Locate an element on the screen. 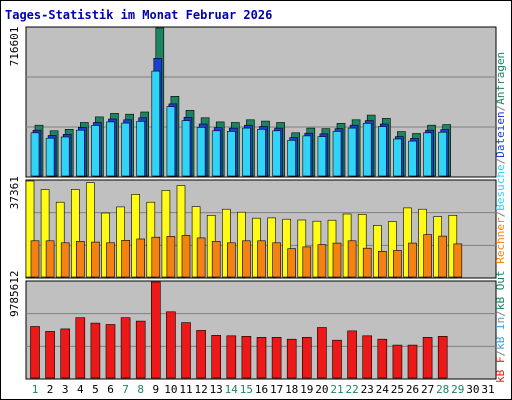 The image size is (512, 400). day-label-27: 27 is located at coordinates (427, 389).